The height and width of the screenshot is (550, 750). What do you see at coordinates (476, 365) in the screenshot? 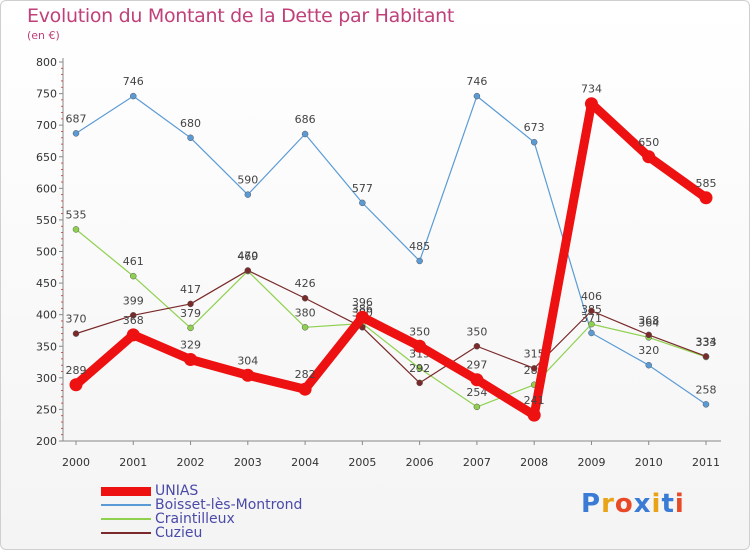
I see `data-label: 297` at bounding box center [476, 365].